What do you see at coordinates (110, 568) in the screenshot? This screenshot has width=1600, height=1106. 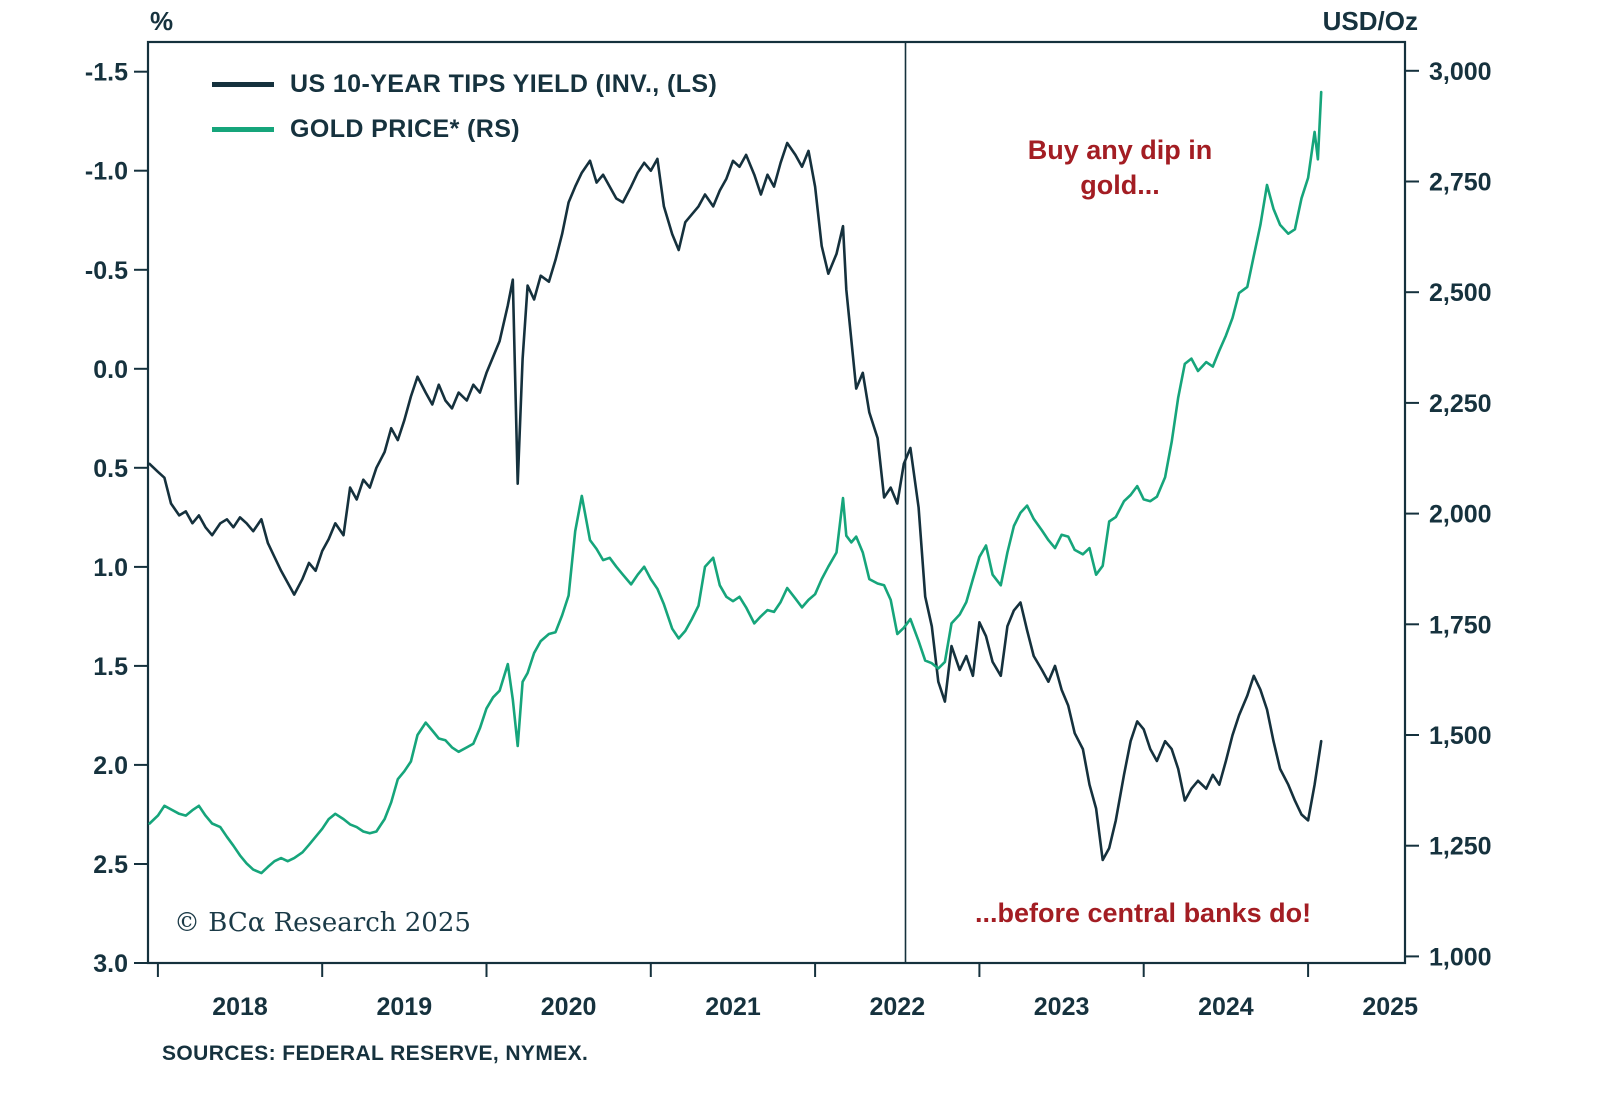 I see `left-axis-tick-label: 1.0` at bounding box center [110, 568].